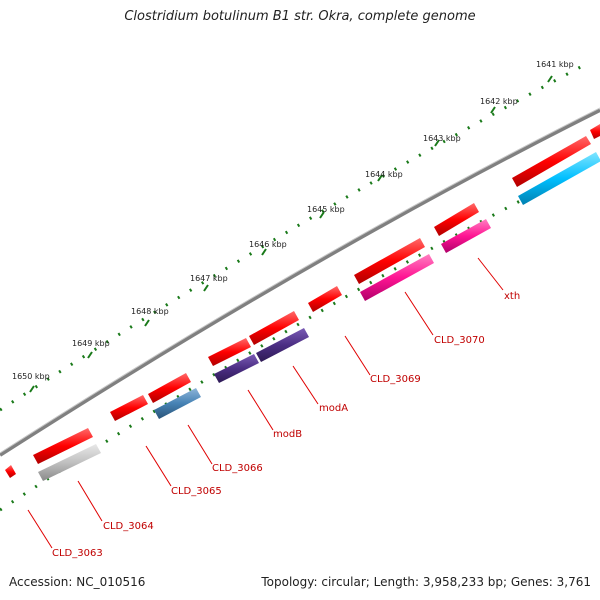 This screenshot has width=600, height=600. I want to click on scale-label: 1649 kbp, so click(91, 343).